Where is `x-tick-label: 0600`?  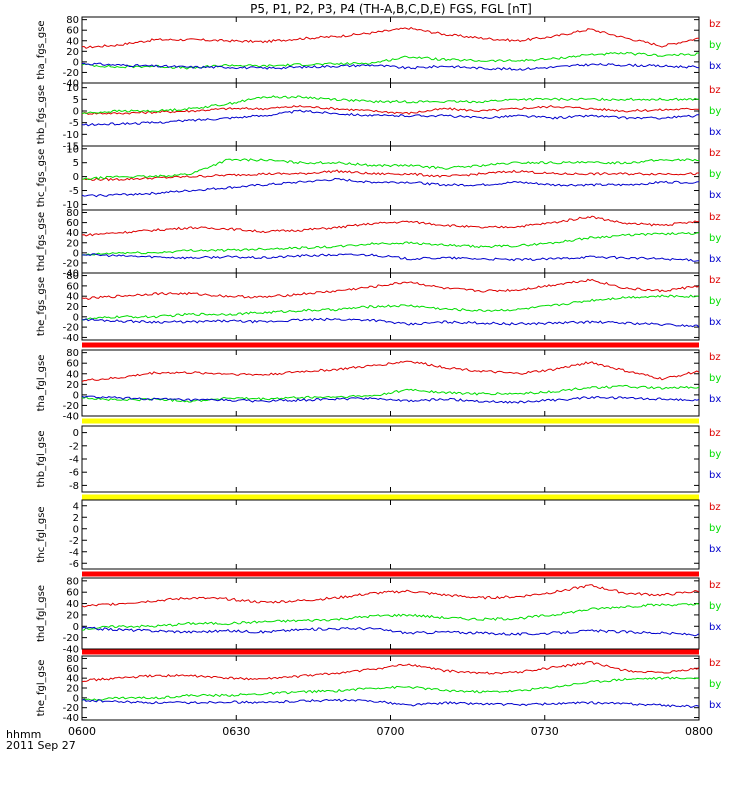 x-tick-label: 0600 is located at coordinates (82, 731).